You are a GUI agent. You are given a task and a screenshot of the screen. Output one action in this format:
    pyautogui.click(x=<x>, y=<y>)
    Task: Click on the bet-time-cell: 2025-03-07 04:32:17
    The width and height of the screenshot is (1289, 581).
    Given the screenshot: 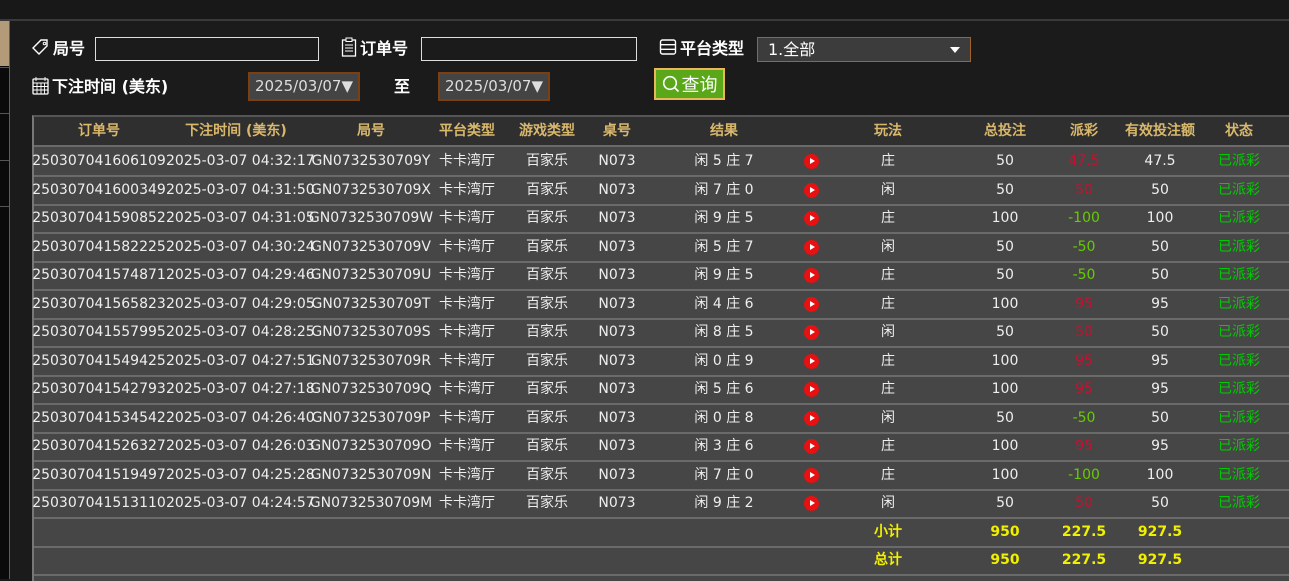 What is the action you would take?
    pyautogui.click(x=240, y=161)
    